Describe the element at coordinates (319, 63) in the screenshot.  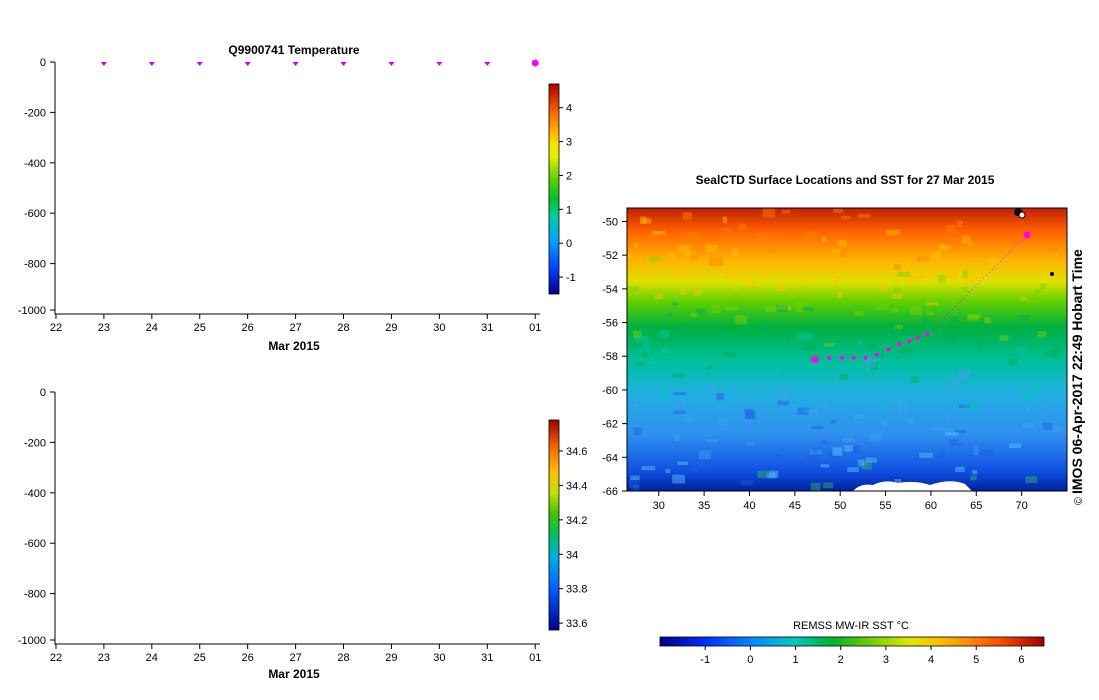
I see `temperature-profile-markers` at that location.